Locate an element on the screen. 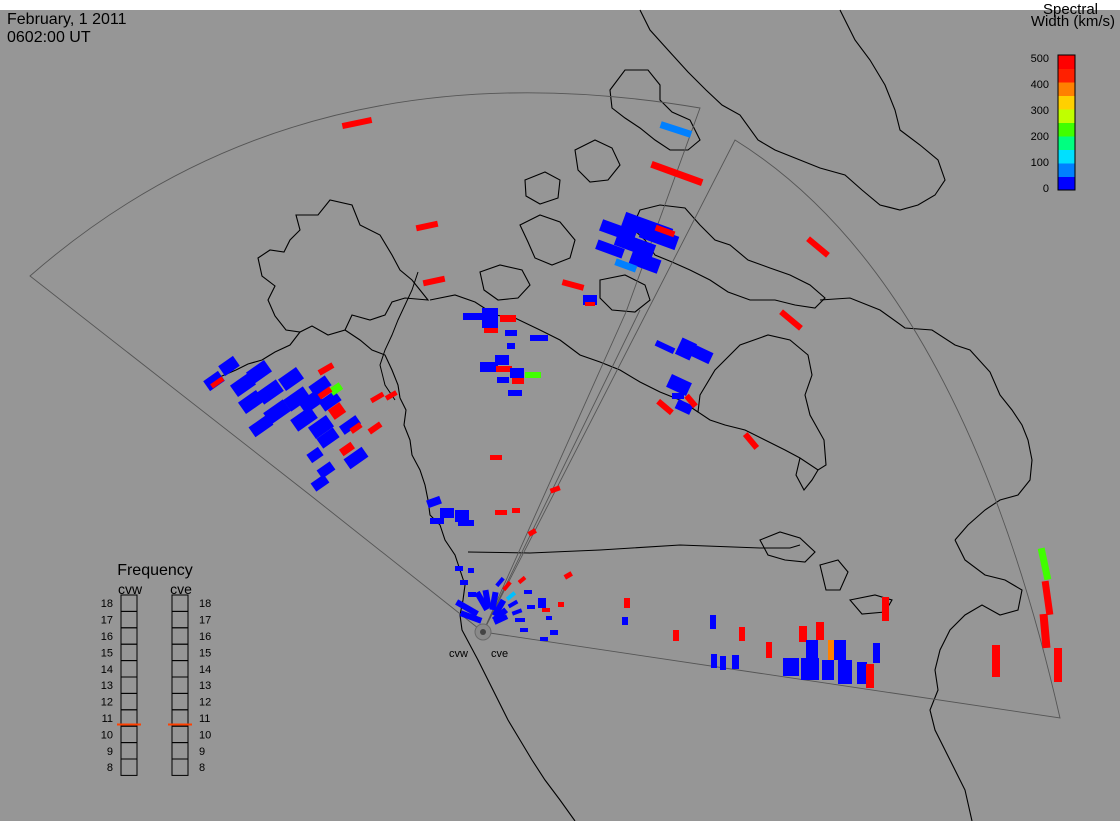 The height and width of the screenshot is (821, 1120). colorbar-bands is located at coordinates (1066, 123).